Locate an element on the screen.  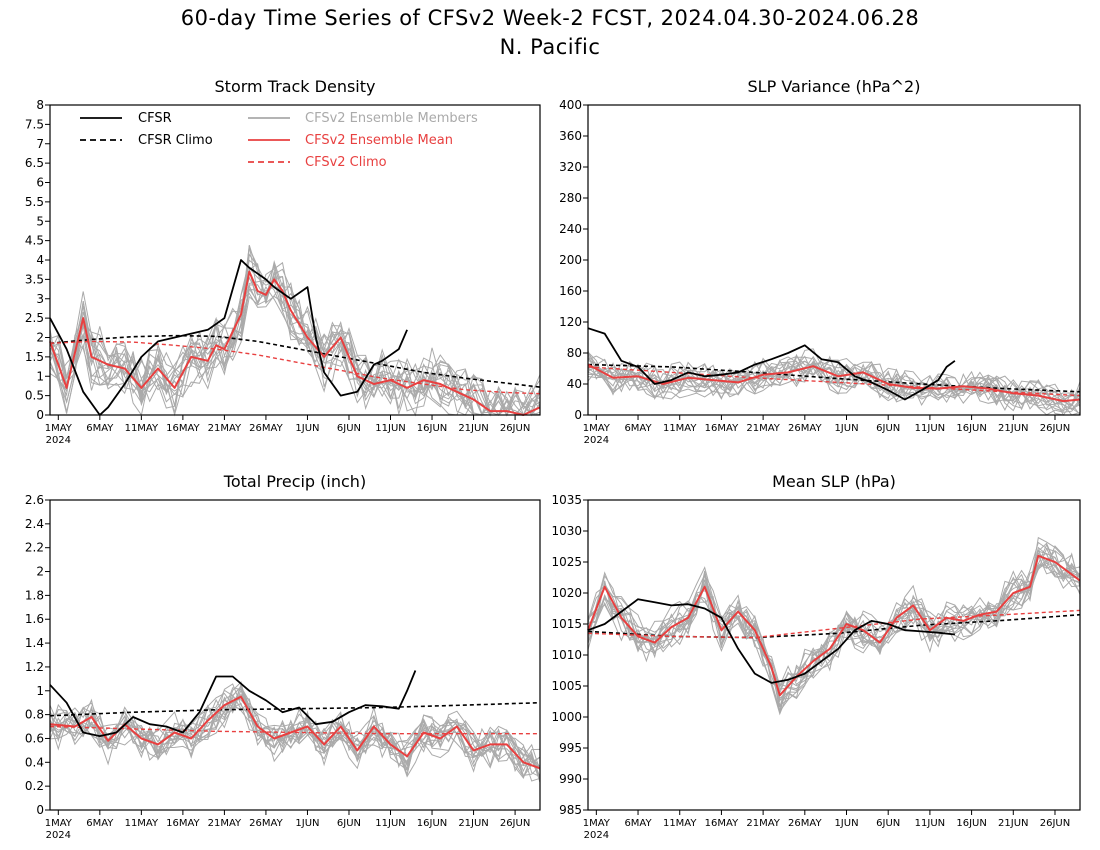
y-tick-label: 2.6 is located at coordinates (34, 500).